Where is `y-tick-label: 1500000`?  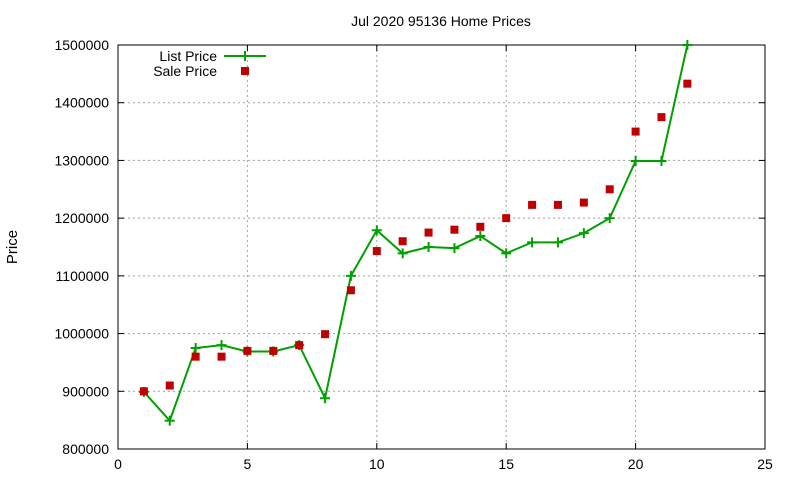
y-tick-label: 1500000 is located at coordinates (81, 45).